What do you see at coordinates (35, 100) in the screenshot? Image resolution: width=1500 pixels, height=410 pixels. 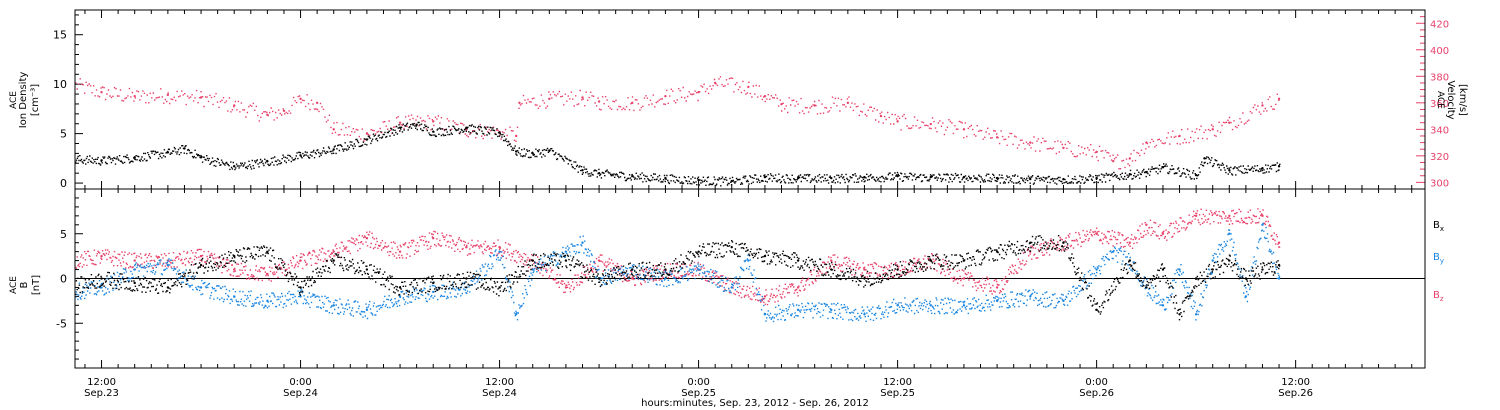 I see `density-axis-title: [cm⁻³]` at bounding box center [35, 100].